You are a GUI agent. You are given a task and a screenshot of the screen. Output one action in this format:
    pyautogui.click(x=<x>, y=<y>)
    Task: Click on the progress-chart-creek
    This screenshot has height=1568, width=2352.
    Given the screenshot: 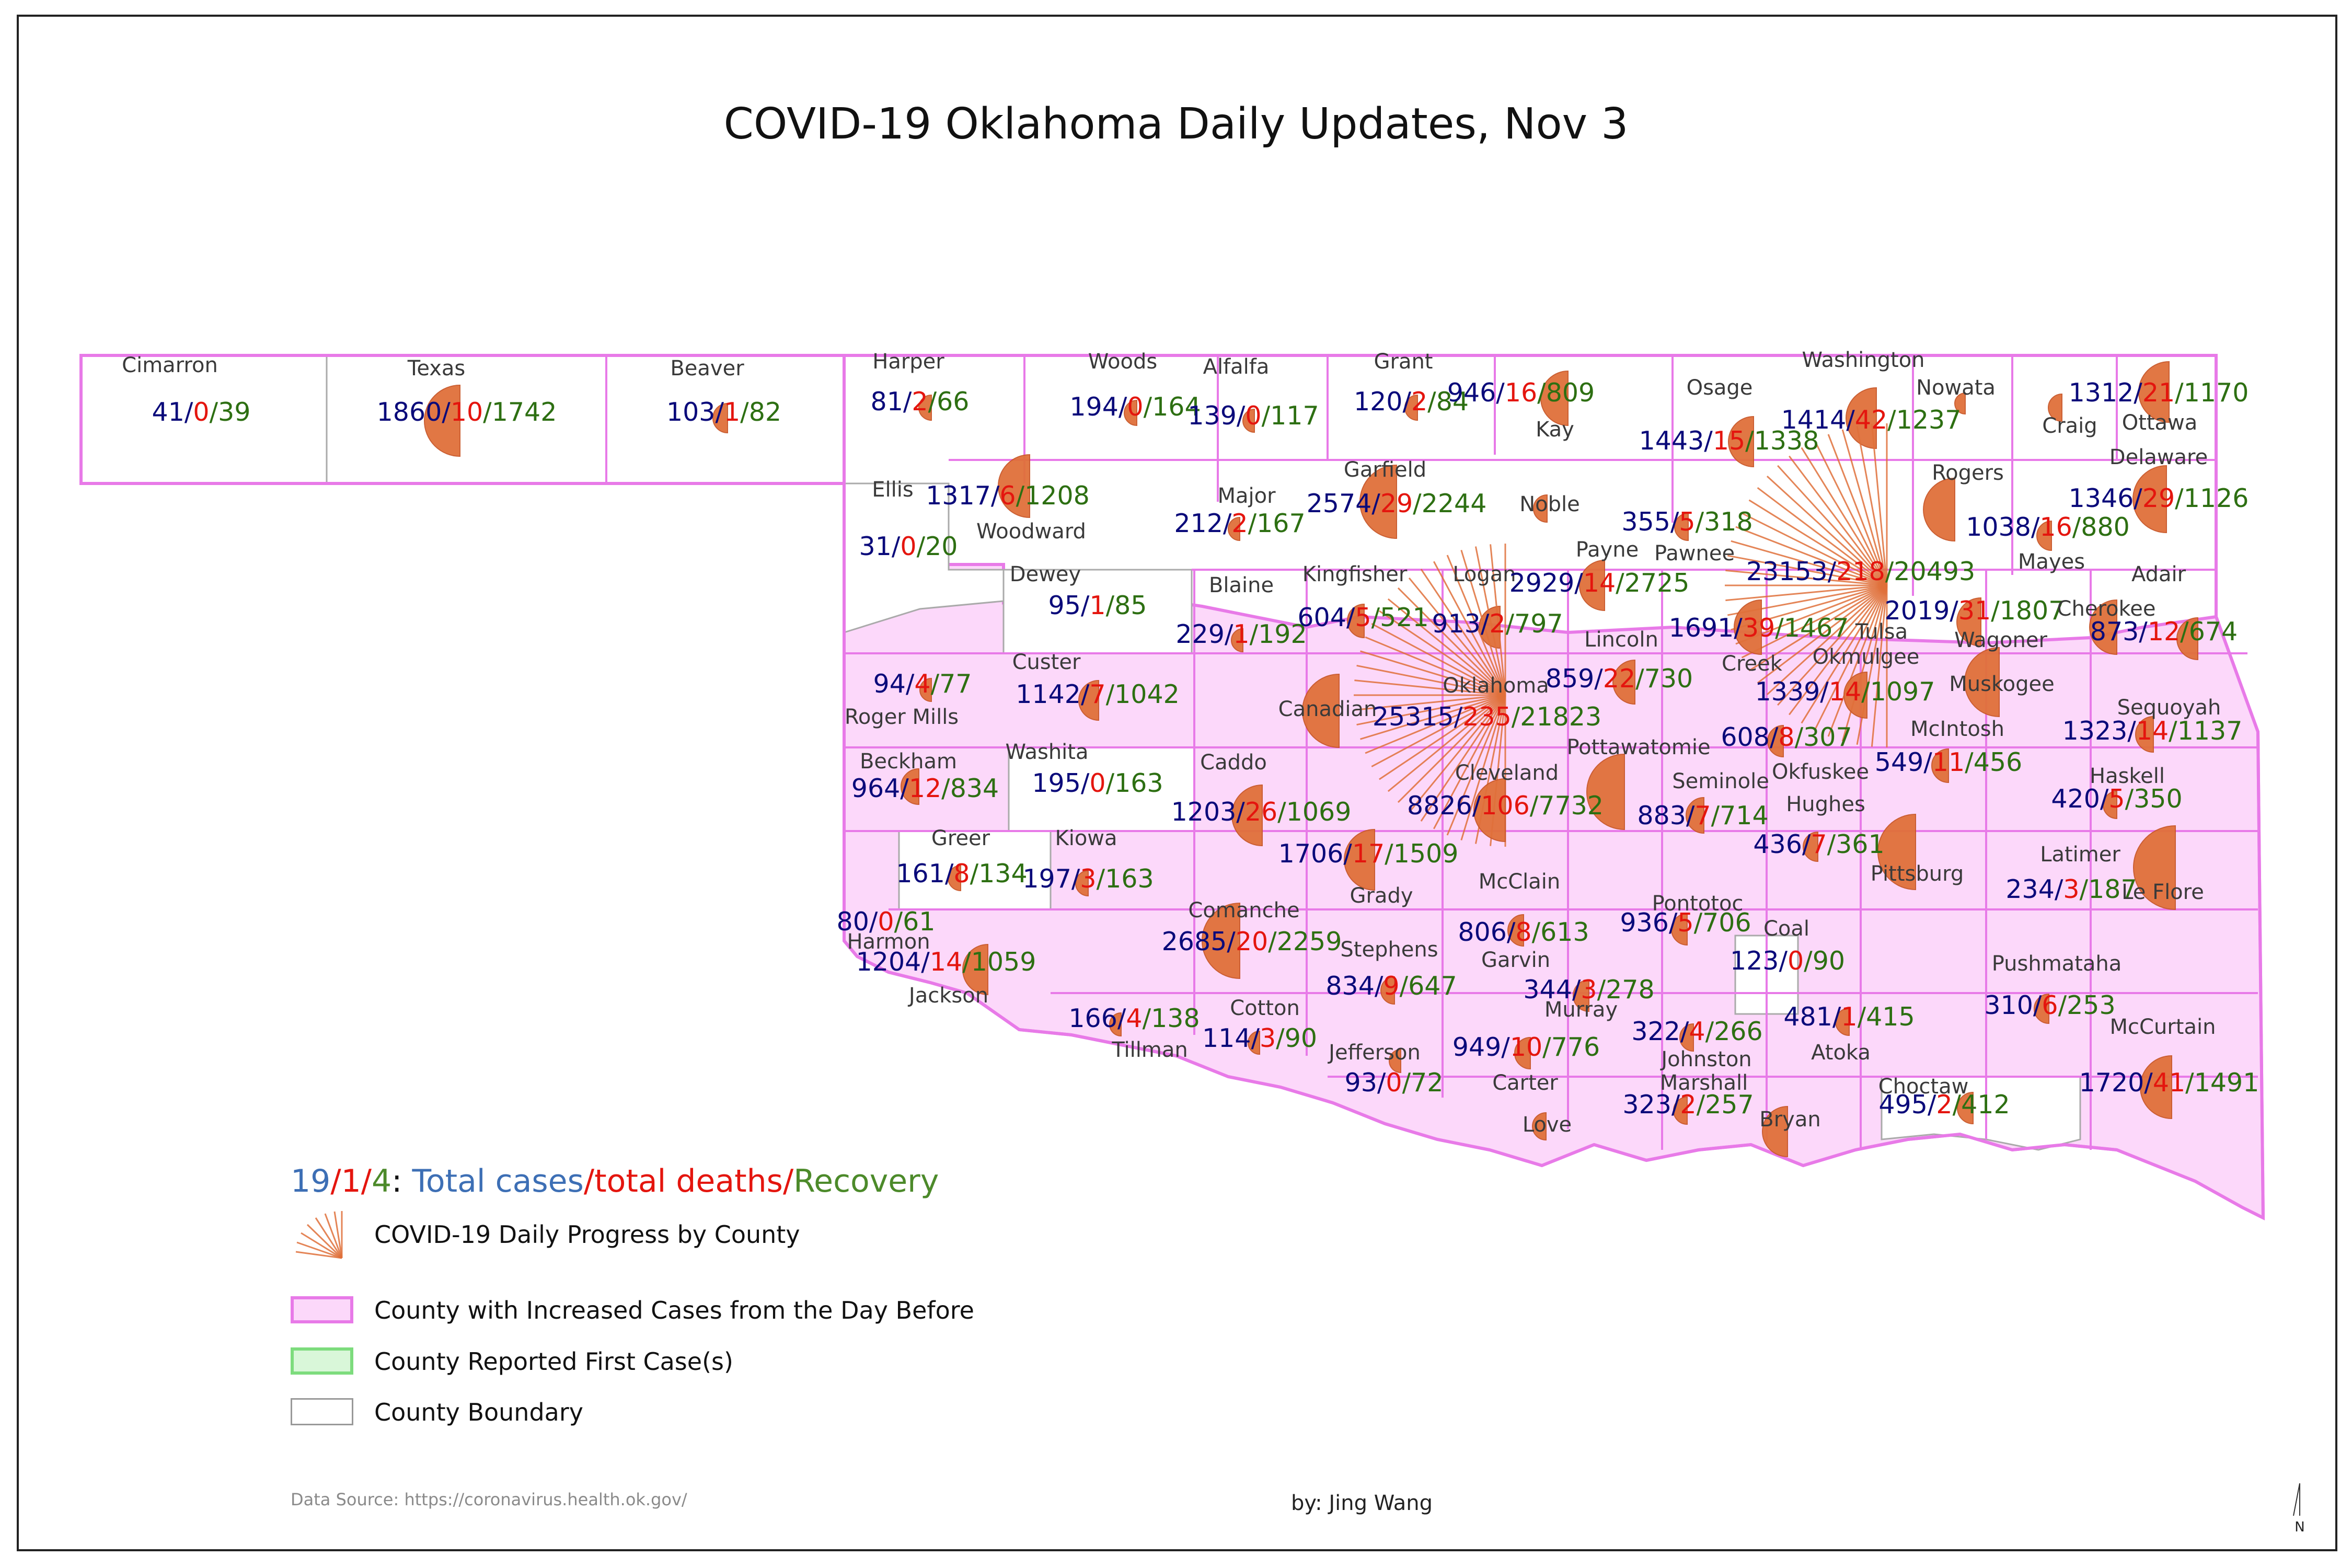 What is the action you would take?
    pyautogui.click(x=1748, y=627)
    